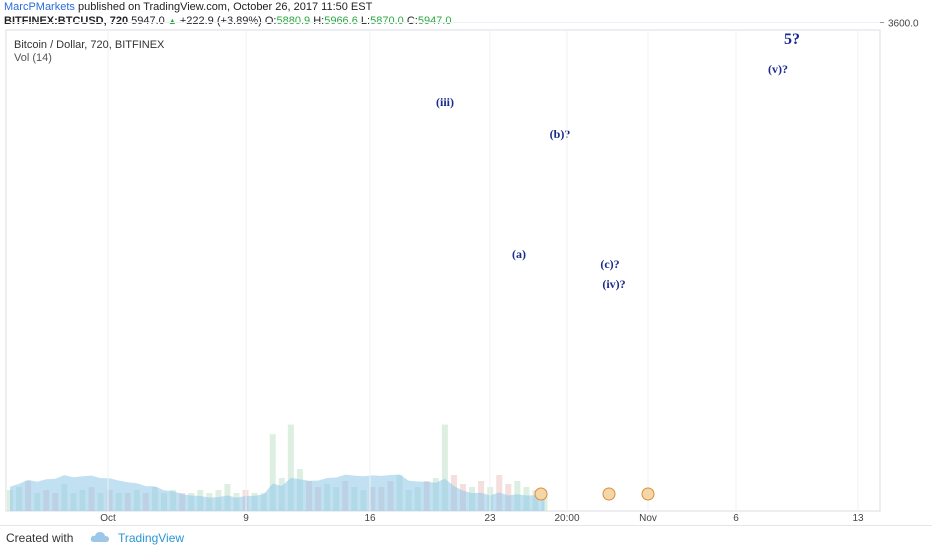 Image resolution: width=932 pixels, height=551 pixels. I want to click on low-value: 5870.0, so click(387, 21).